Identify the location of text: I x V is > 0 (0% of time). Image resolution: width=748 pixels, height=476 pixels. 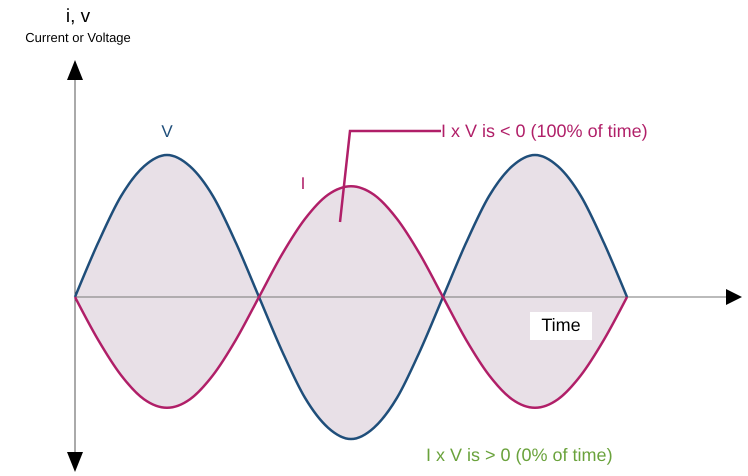
(519, 455).